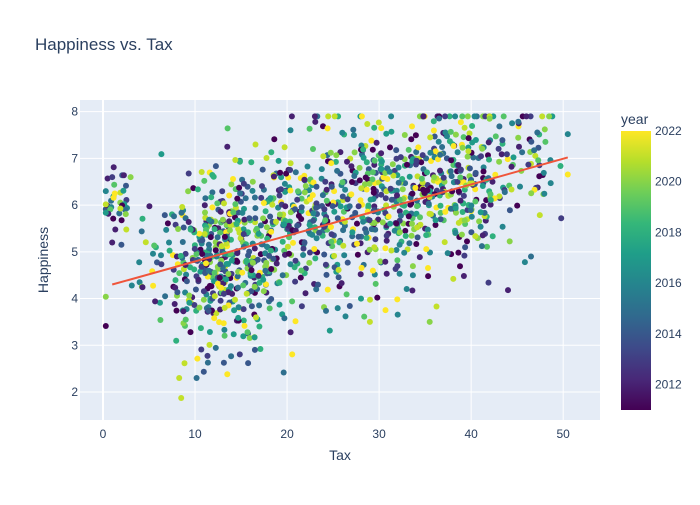  I want to click on y-tick-label: 8, so click(74, 112).